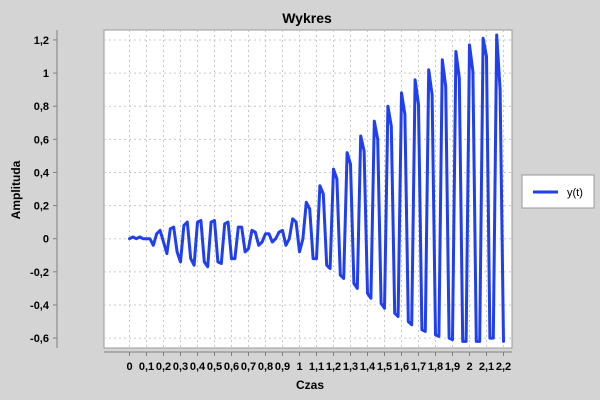 This screenshot has height=400, width=600. Describe the element at coordinates (307, 18) in the screenshot. I see `chart-title: Wykres` at that location.